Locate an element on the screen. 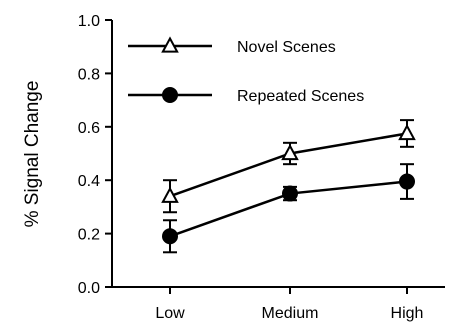  x-tick-label: Low is located at coordinates (170, 313).